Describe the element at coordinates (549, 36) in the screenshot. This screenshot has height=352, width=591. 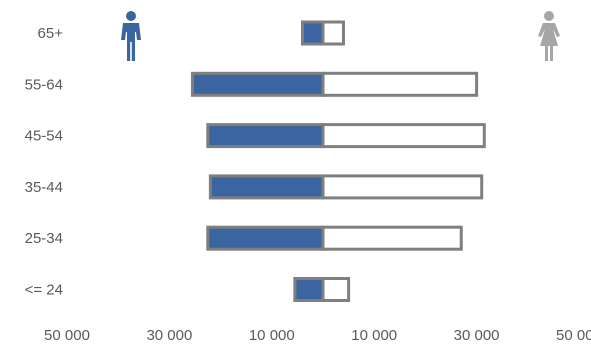
I see `female-icon` at that location.